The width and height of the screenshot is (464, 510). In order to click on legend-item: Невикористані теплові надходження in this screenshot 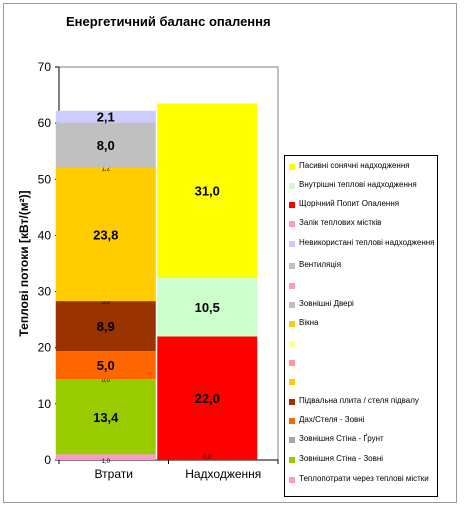, I will do `click(364, 243)`.